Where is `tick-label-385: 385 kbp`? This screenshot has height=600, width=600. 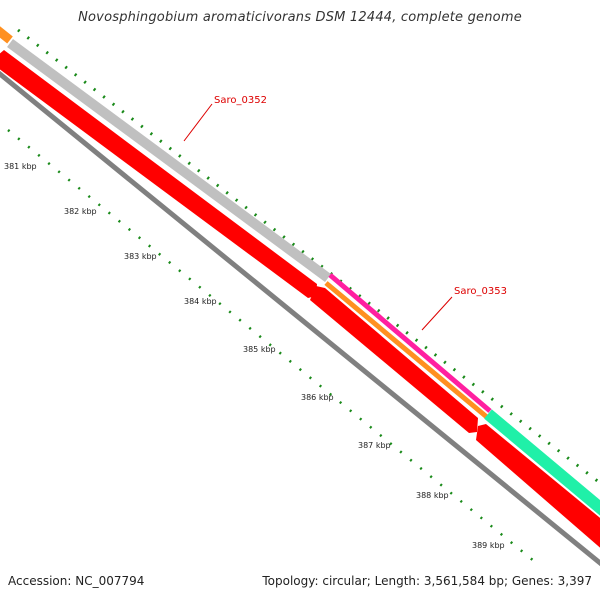 tick-label-385: 385 kbp is located at coordinates (259, 349).